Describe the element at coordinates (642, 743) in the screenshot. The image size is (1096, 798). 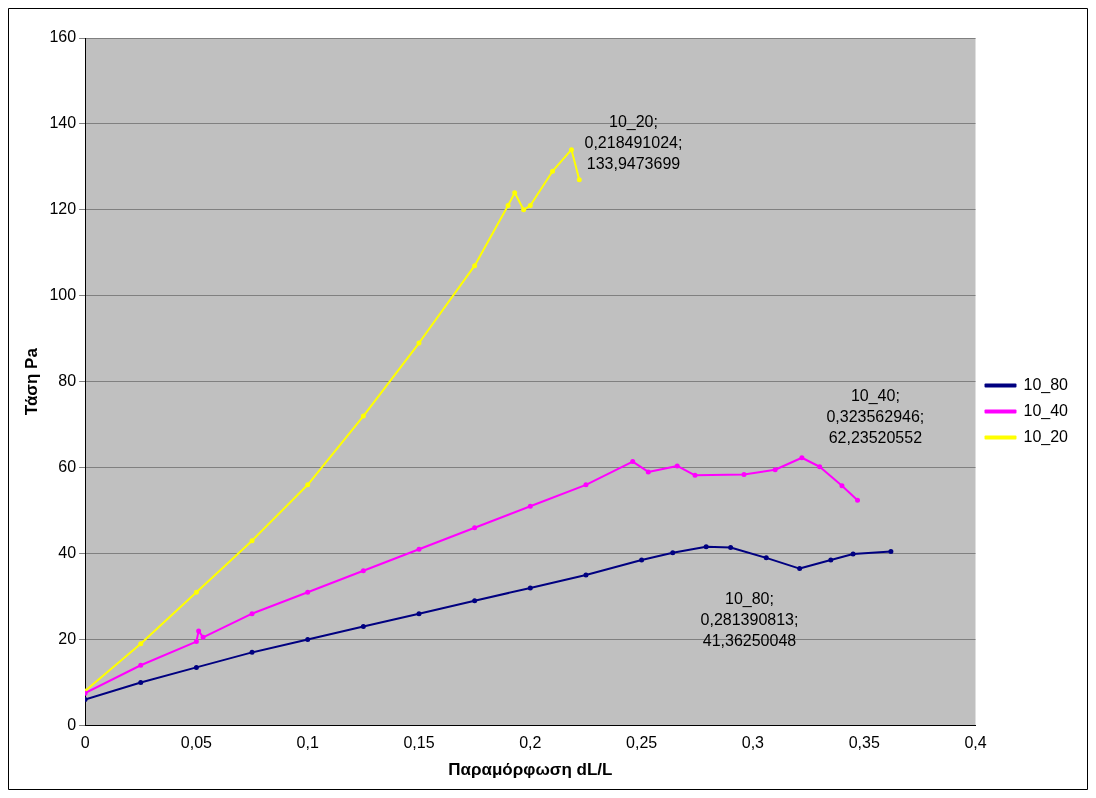
I see `x-tick-label: 0,25` at that location.